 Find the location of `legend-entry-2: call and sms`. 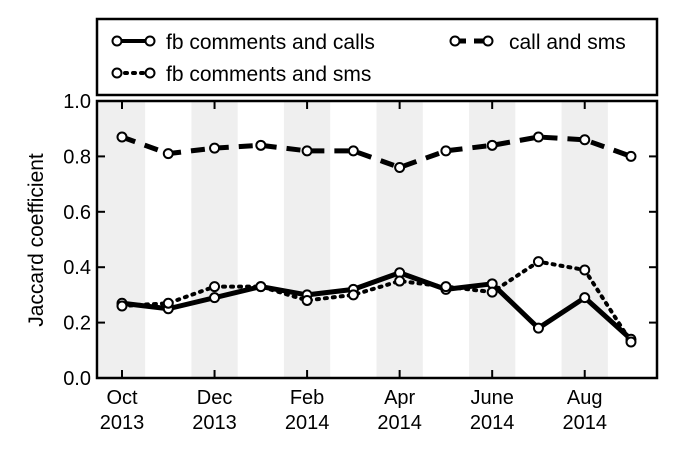

legend-entry-2: call and sms is located at coordinates (537, 42).